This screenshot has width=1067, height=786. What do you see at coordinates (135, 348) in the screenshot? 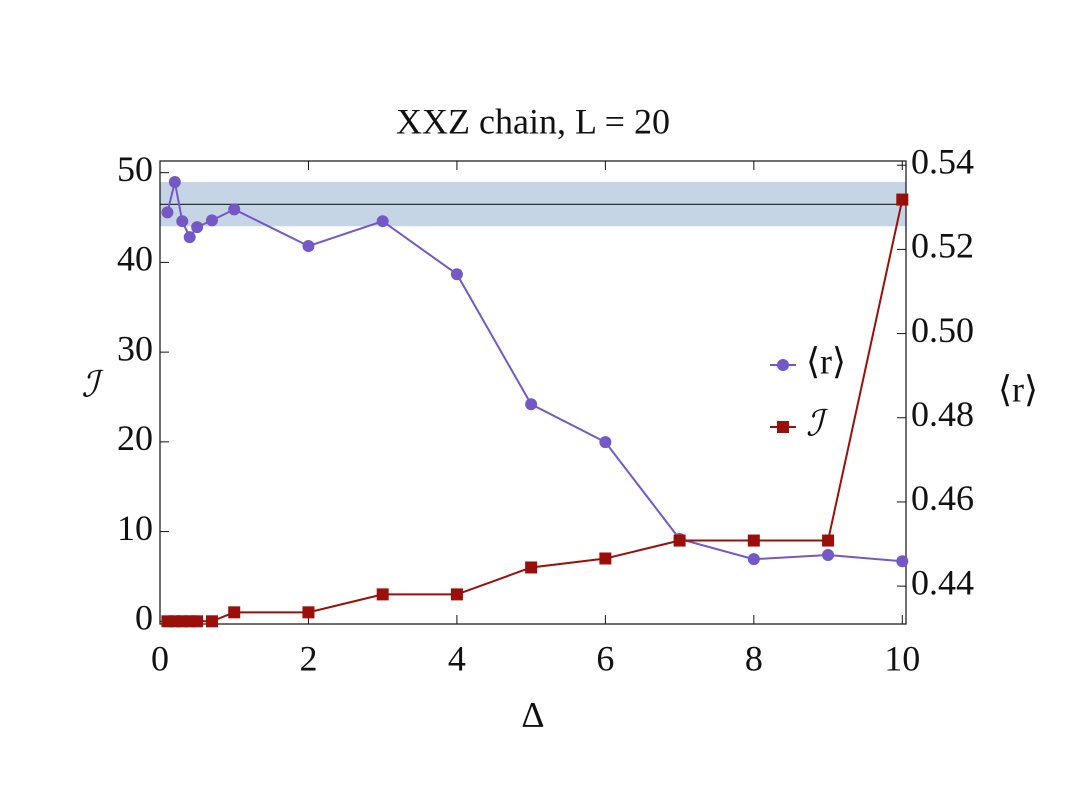
I see `y-tick-label: 30` at bounding box center [135, 348].